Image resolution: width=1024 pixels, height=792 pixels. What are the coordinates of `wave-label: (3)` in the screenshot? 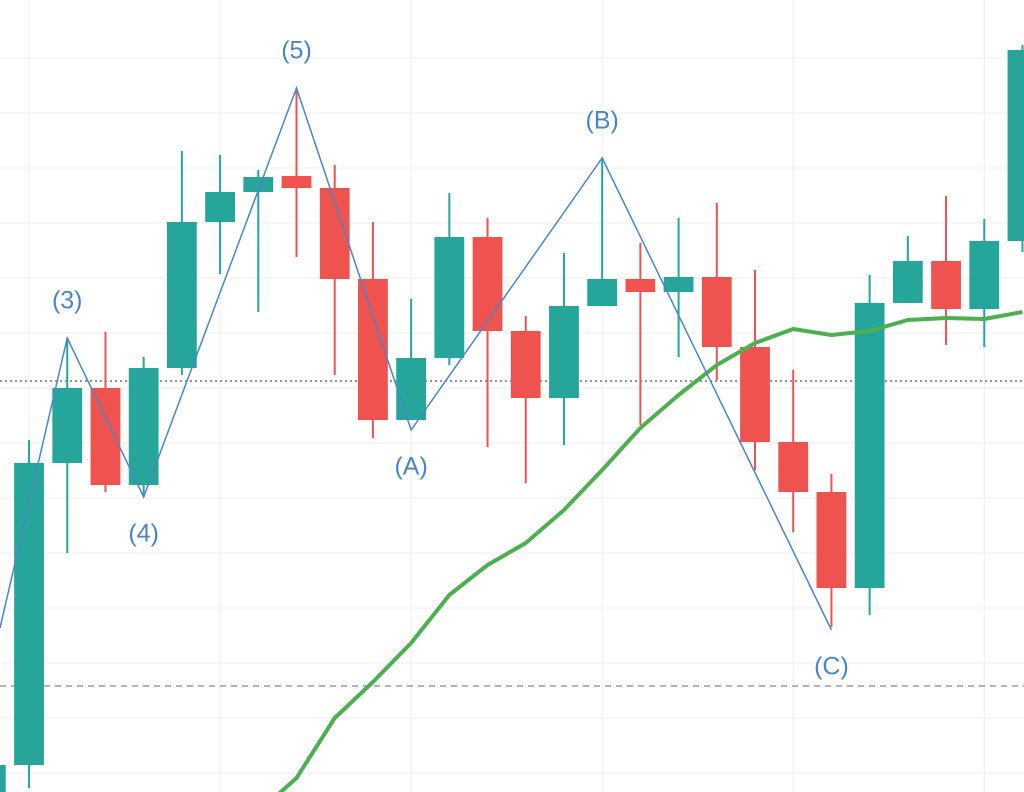 It's located at (67, 301).